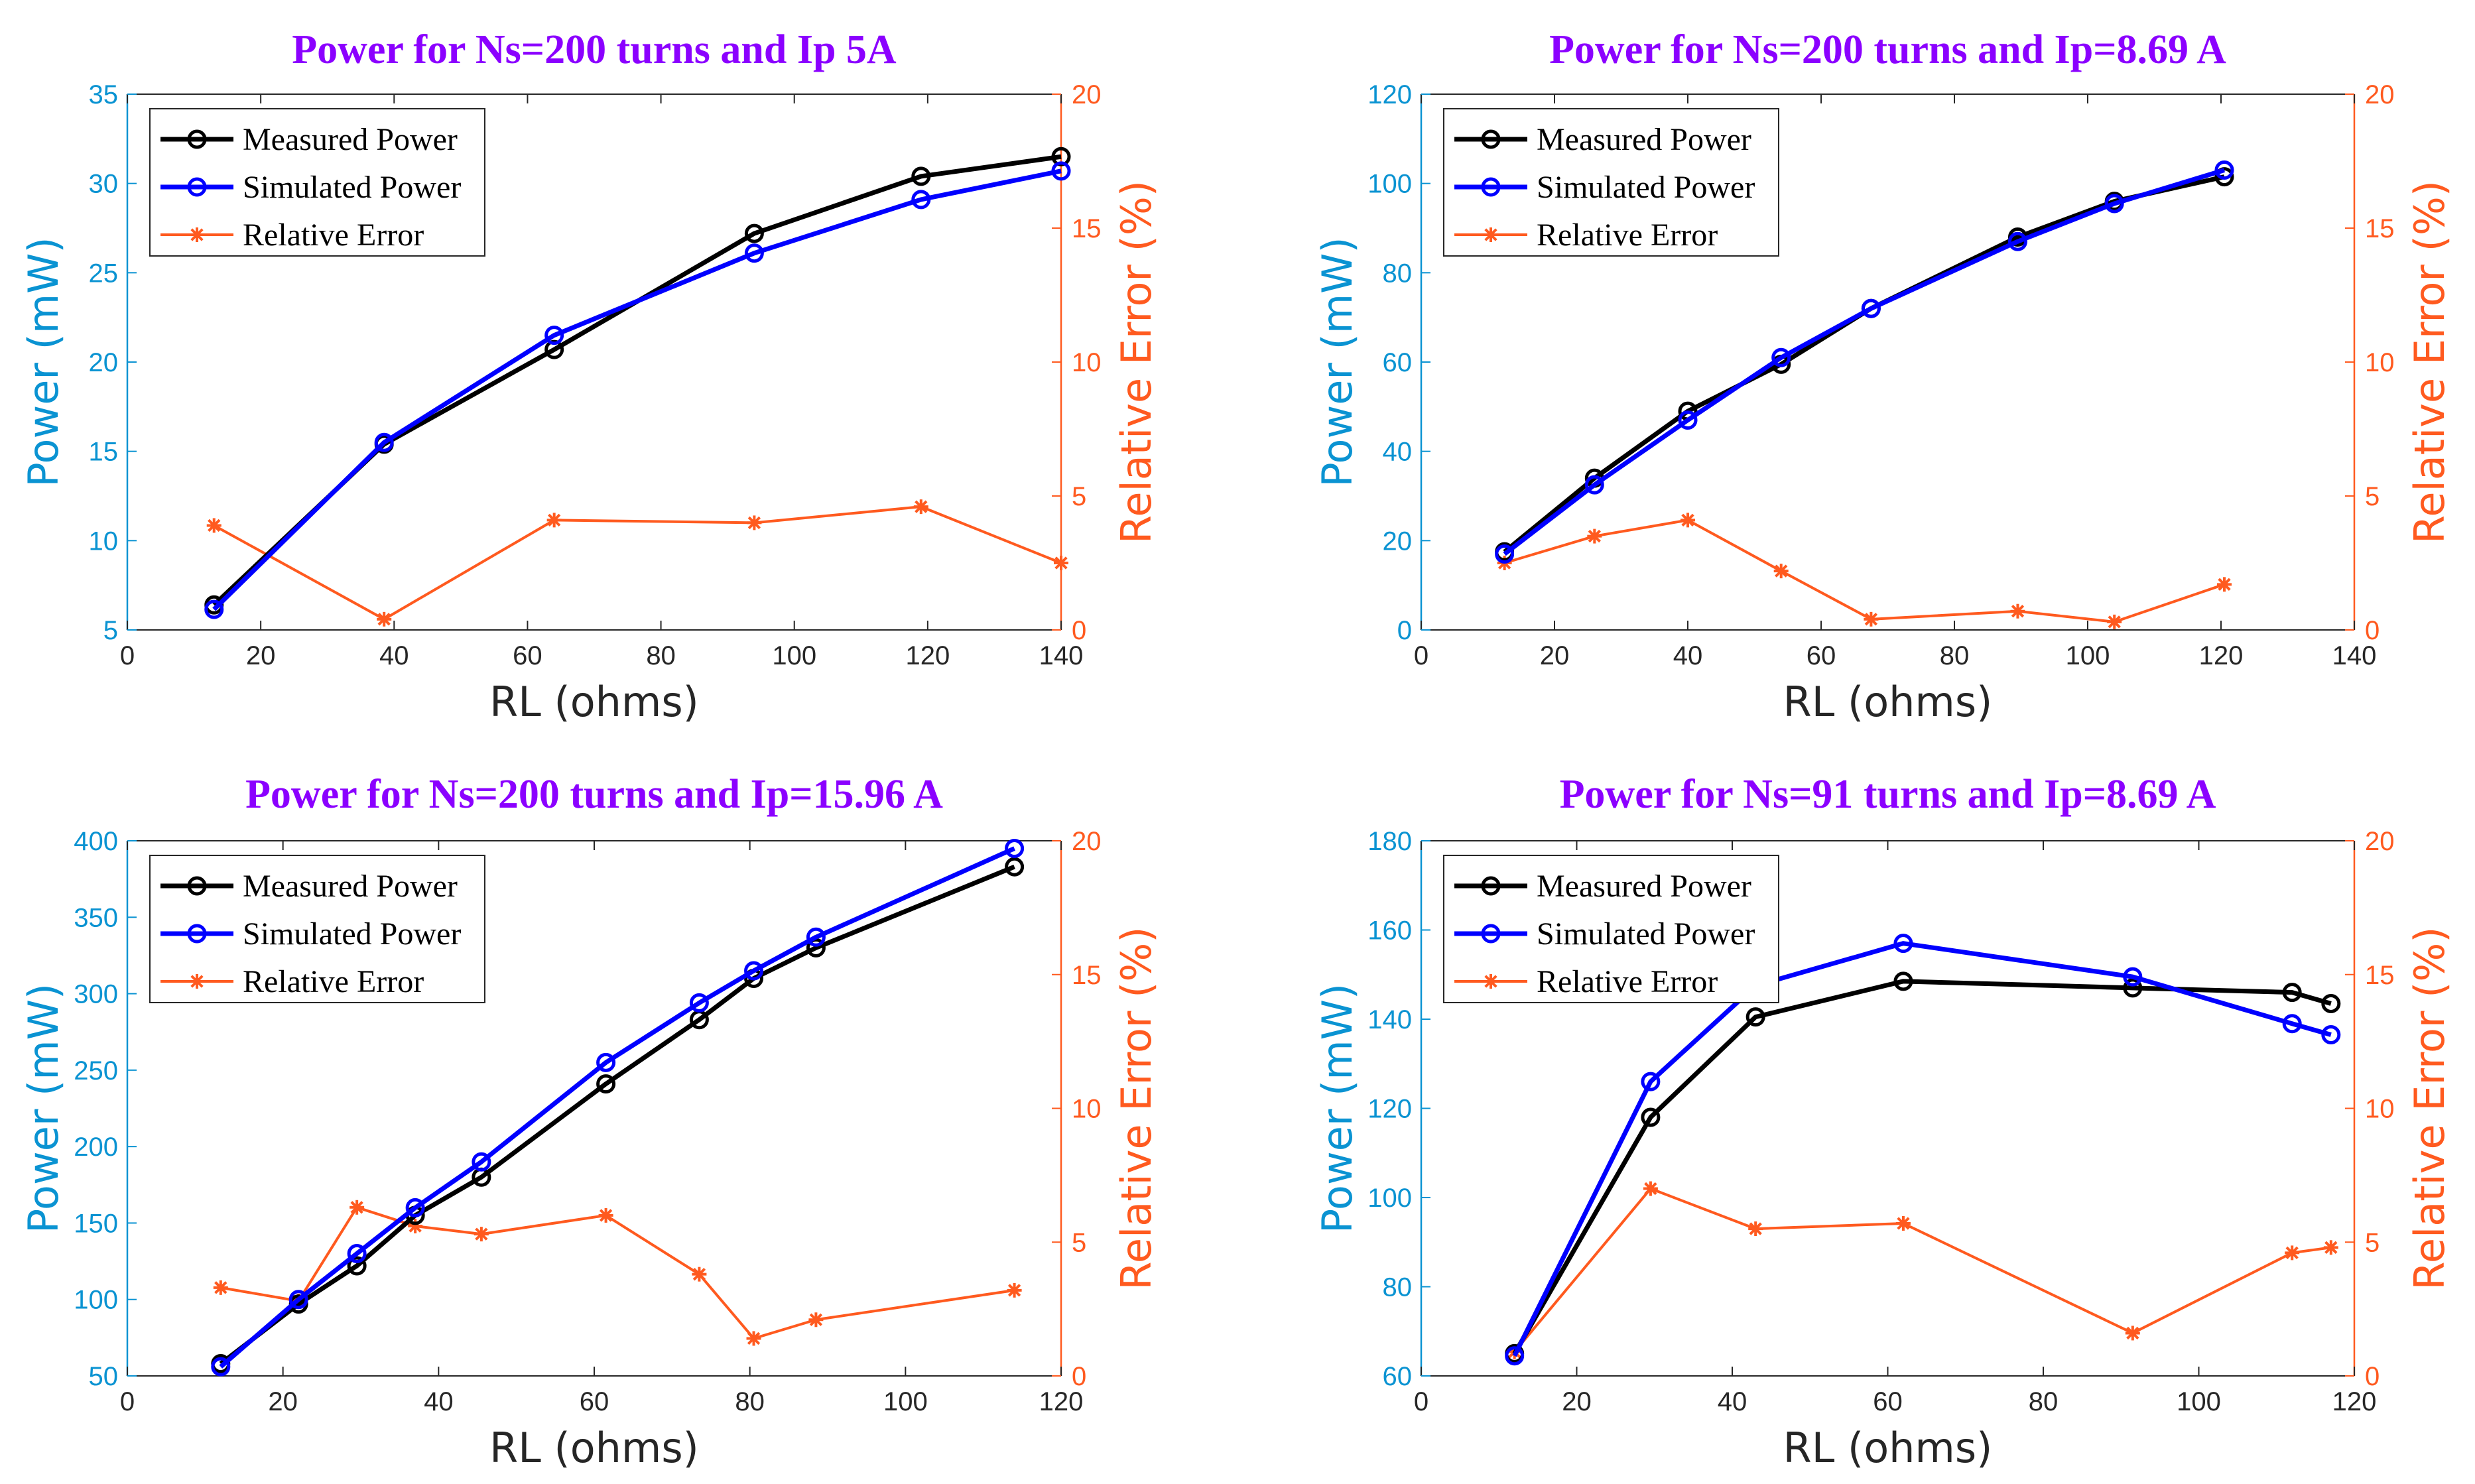  I want to click on y-tick-label: 5, so click(110, 631).